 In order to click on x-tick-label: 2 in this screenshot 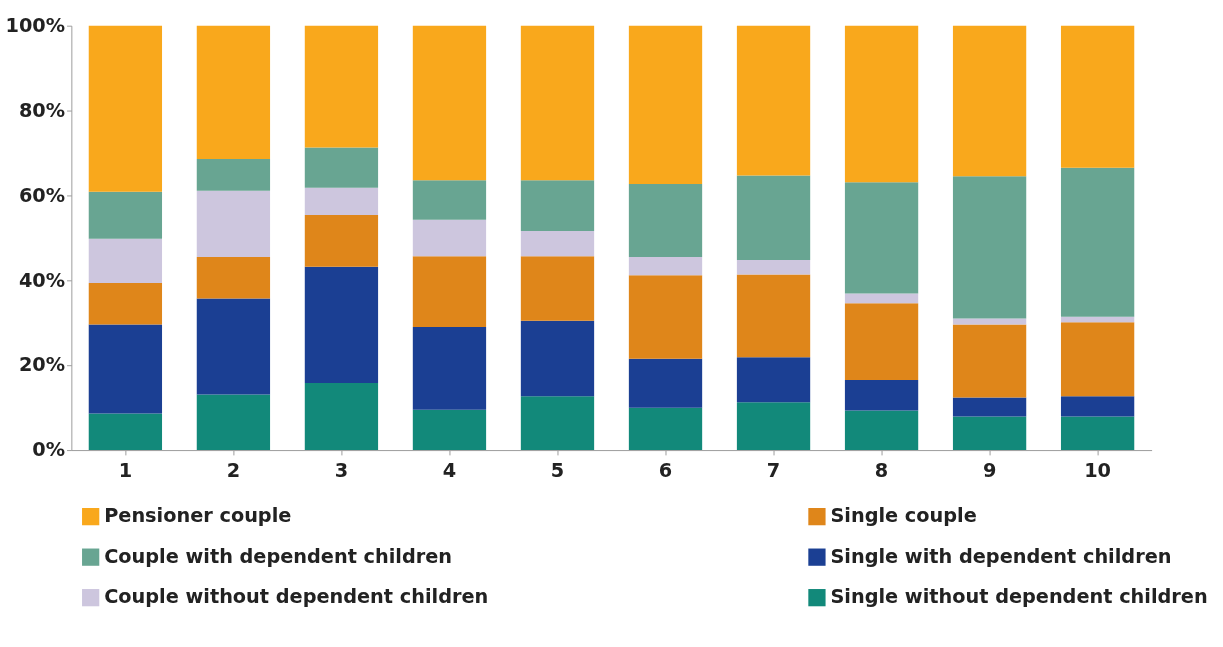, I will do `click(233, 470)`.